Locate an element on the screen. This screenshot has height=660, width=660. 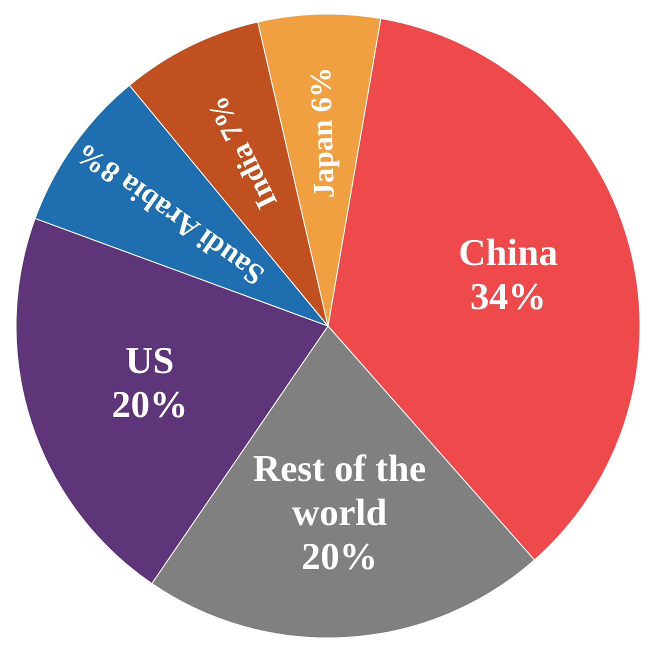
slice-label: Japan 6% is located at coordinates (322, 132).